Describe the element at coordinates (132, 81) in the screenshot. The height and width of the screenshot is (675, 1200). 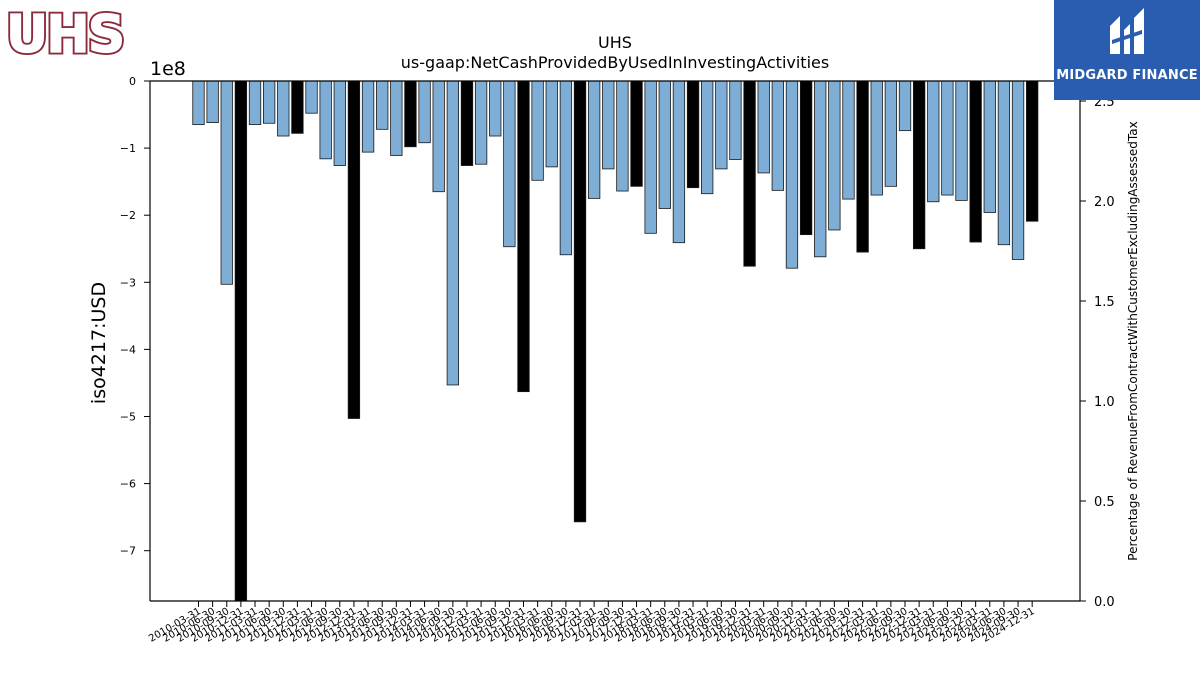
I see `y-tick-label: 0` at that location.